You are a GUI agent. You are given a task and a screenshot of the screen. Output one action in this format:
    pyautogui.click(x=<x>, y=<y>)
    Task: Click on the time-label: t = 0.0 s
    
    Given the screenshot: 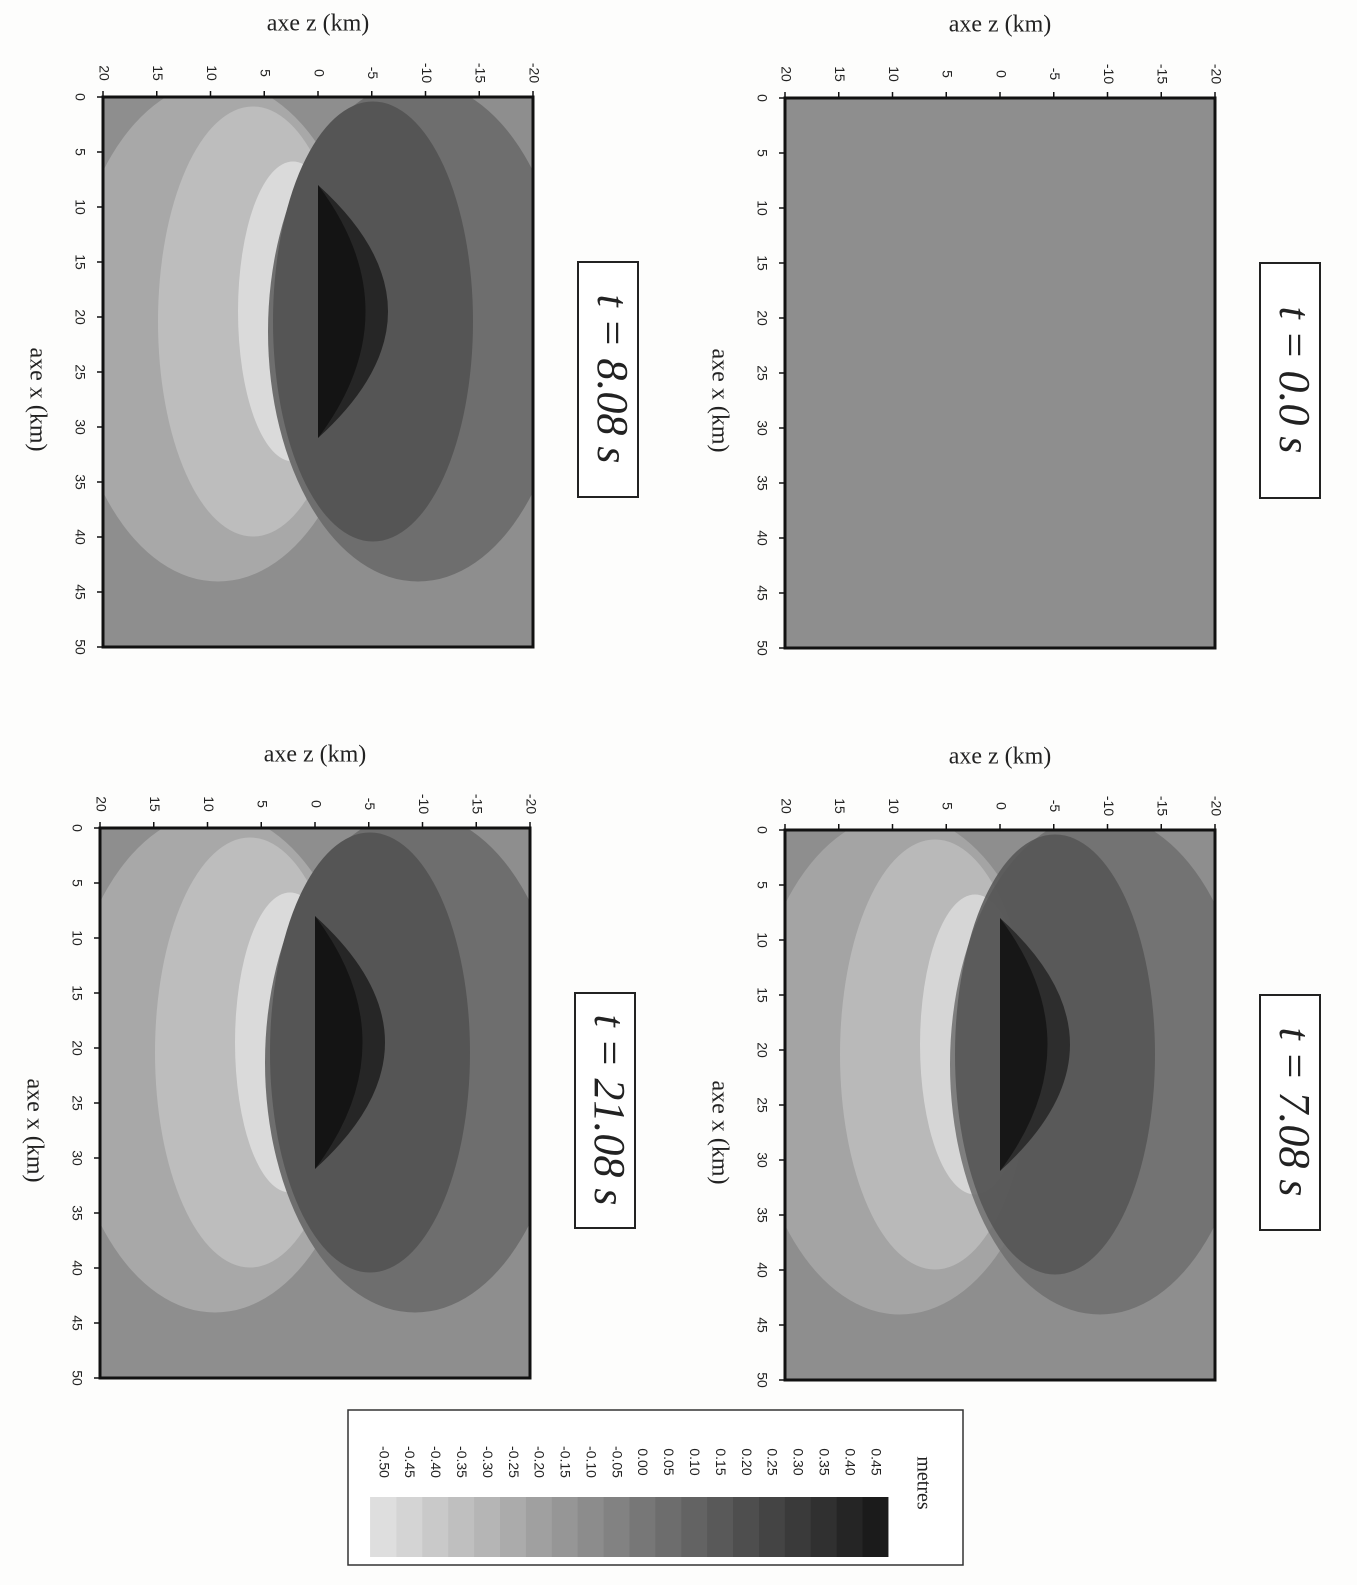 What is the action you would take?
    pyautogui.click(x=1294, y=379)
    